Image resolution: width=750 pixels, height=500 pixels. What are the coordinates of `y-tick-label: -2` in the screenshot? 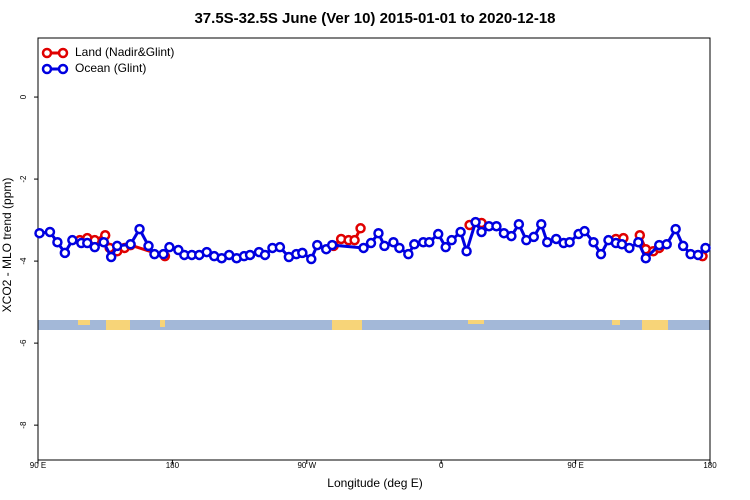 It's located at (23, 179).